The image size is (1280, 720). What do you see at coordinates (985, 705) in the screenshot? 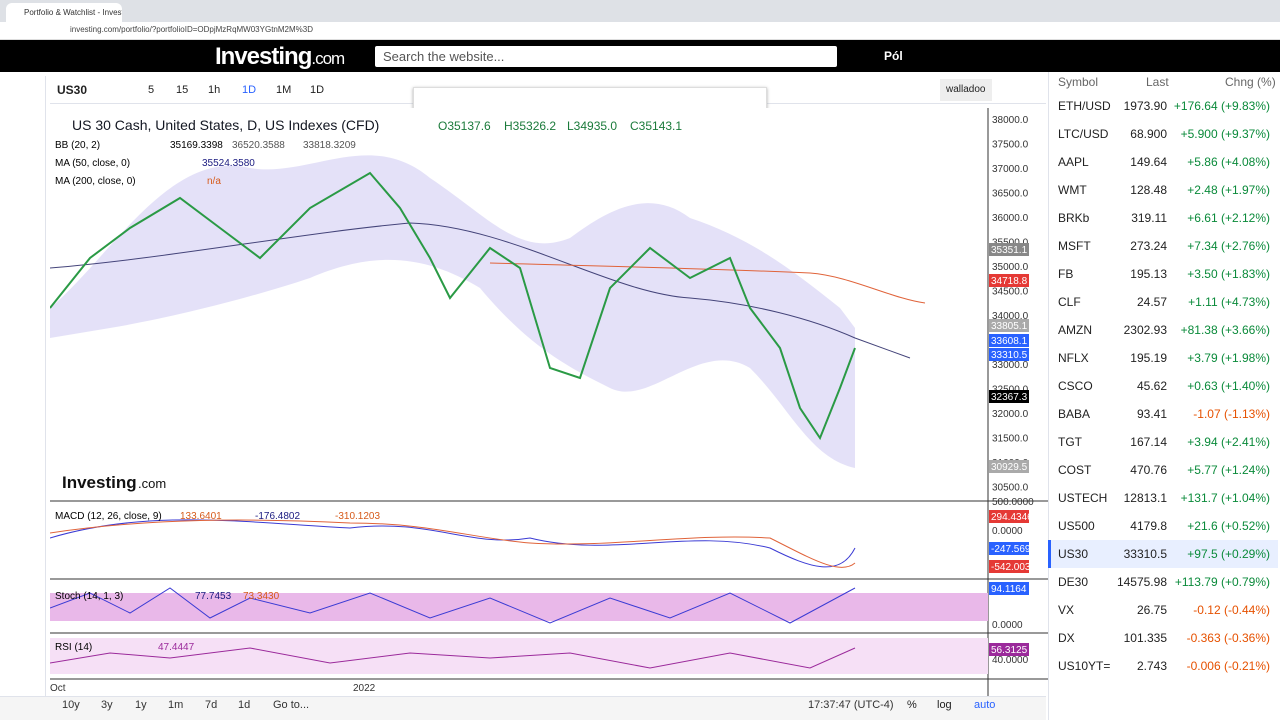
I see `auto-toggle: auto` at bounding box center [985, 705].